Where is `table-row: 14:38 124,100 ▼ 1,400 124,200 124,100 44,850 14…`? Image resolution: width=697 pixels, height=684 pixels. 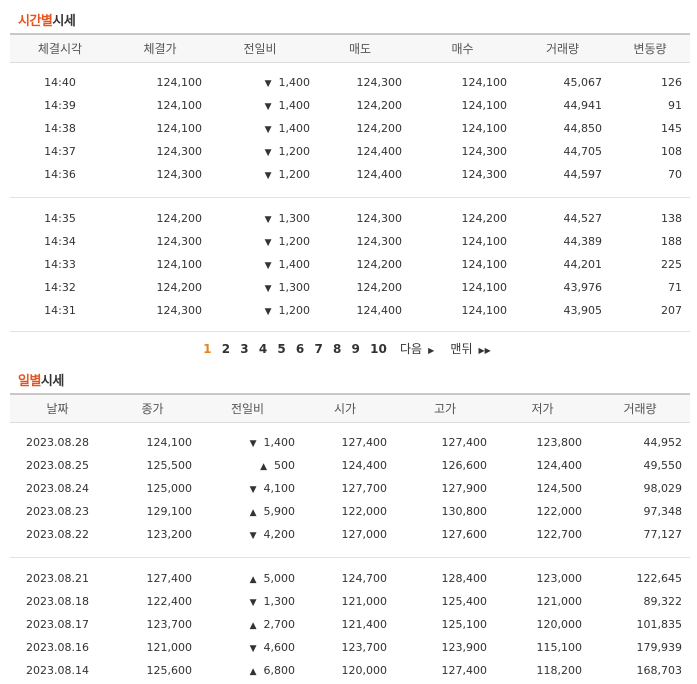
table-row: 14:38 124,100 ▼ 1,400 124,200 124,100 44,850 14… is located at coordinates (350, 128).